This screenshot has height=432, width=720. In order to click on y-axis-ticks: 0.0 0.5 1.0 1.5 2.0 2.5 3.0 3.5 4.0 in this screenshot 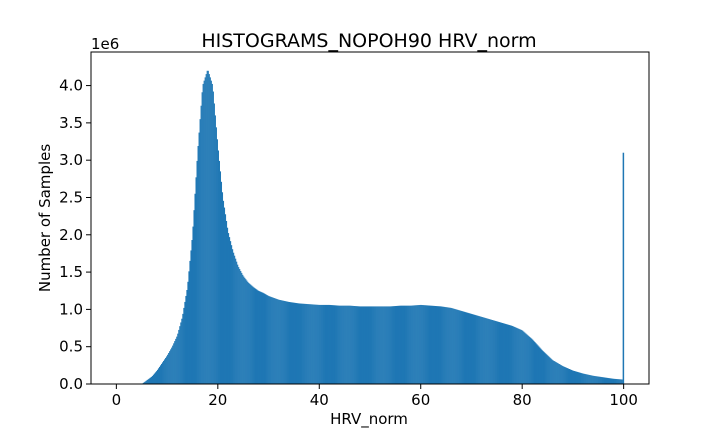, I will do `click(75, 235)`.